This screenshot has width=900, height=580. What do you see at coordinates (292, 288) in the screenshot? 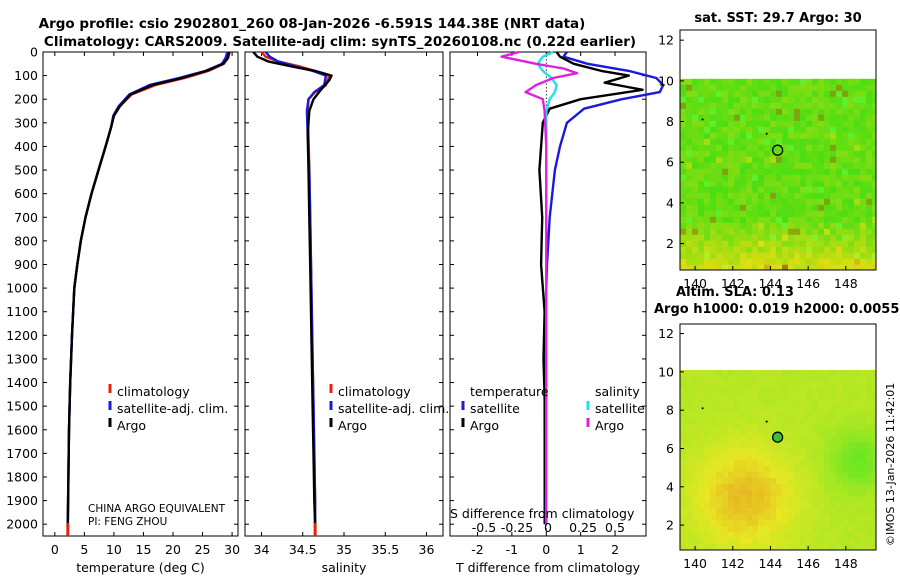
I see `series-line-argo` at bounding box center [292, 288].